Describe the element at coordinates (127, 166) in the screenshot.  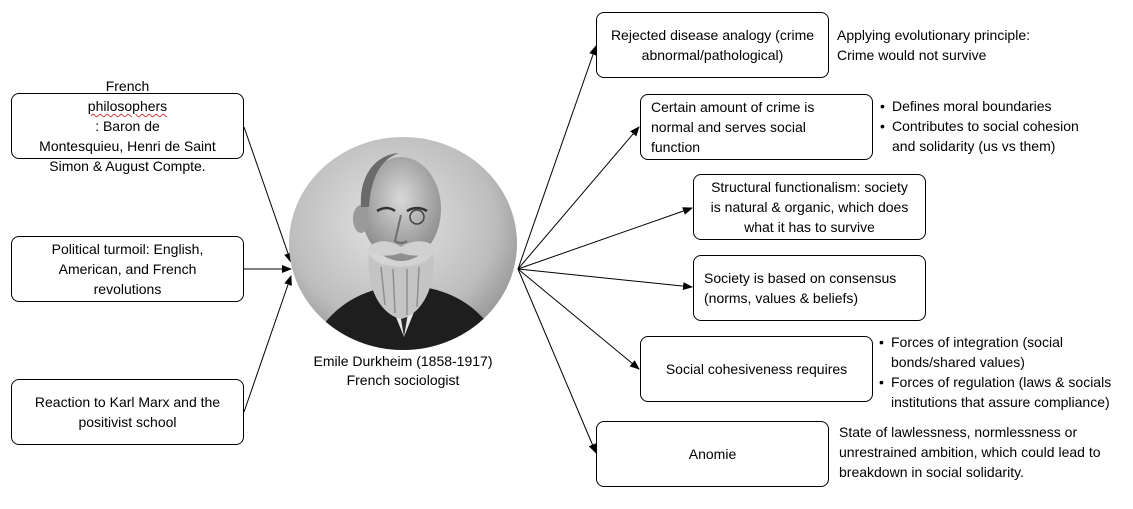
I see `influence-philosophers-line3: Simon & August Compte.` at that location.